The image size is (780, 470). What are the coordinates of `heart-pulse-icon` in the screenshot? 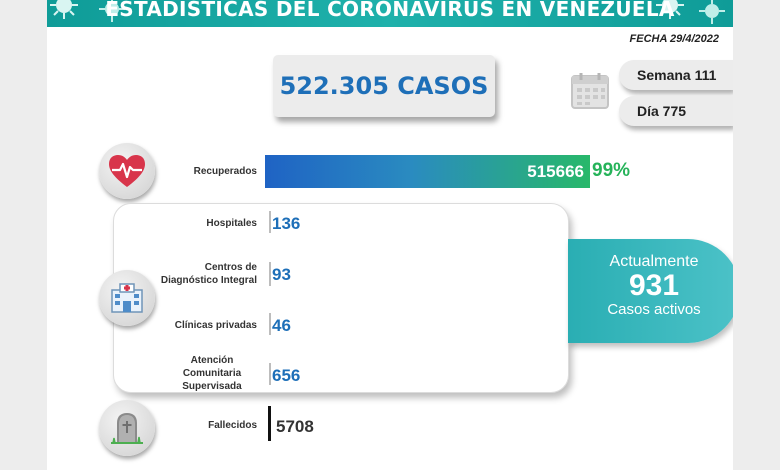 It's located at (127, 171).